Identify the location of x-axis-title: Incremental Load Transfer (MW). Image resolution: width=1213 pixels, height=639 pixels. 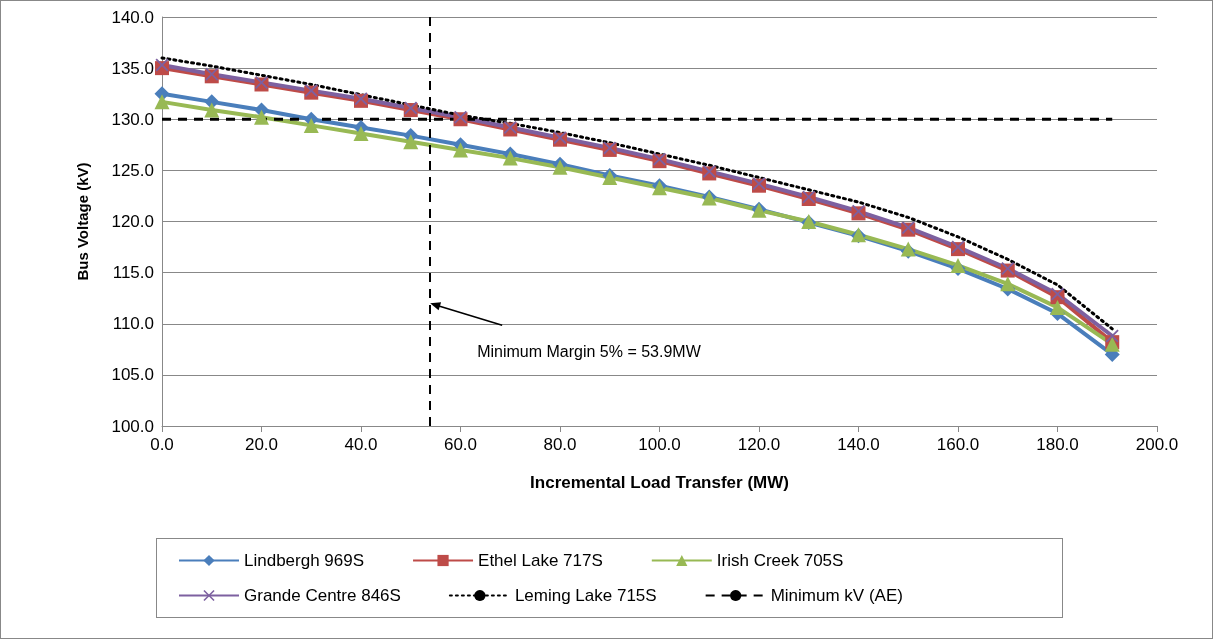
(659, 482).